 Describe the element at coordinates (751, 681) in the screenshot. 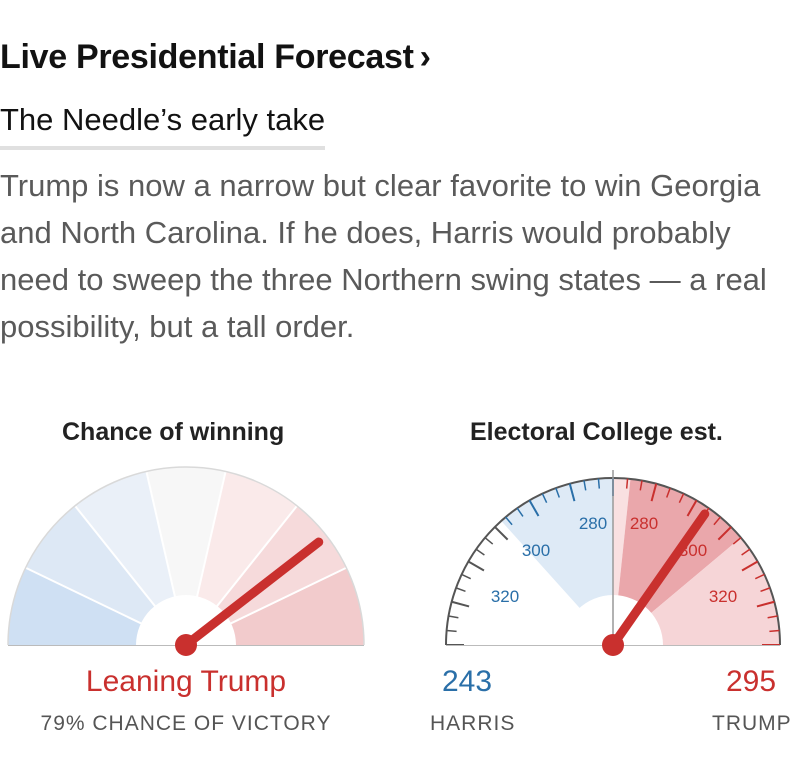

I see `trump-electoral-votes: 295` at that location.